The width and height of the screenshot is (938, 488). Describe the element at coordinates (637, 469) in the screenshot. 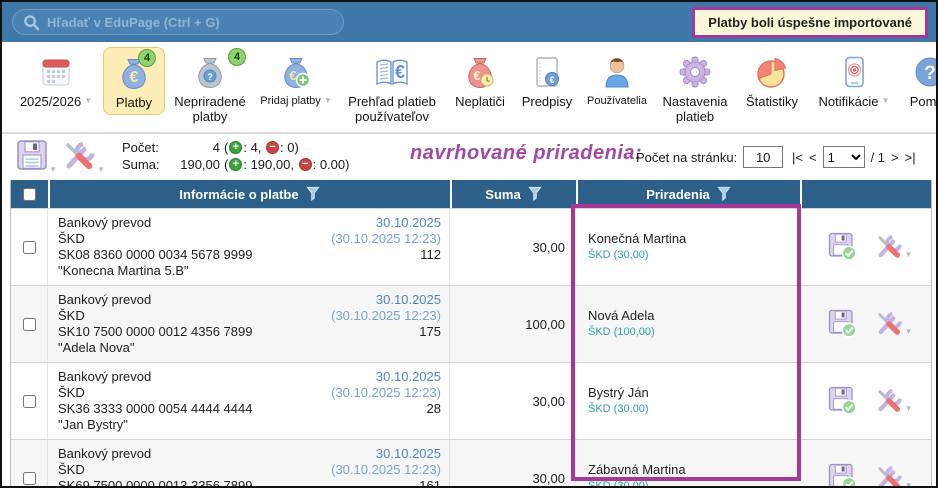

I see `assigned-name: Zábavná Martina` at that location.